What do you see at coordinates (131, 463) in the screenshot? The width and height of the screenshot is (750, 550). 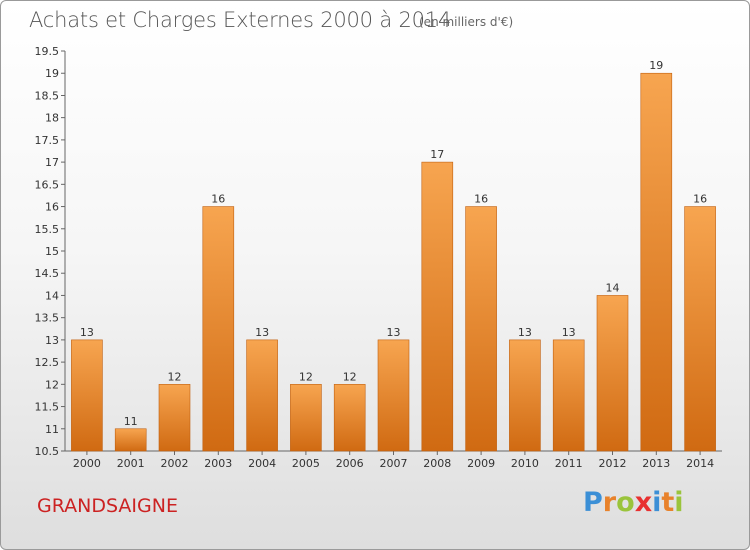 I see `x-tick-label: 2001` at bounding box center [131, 463].